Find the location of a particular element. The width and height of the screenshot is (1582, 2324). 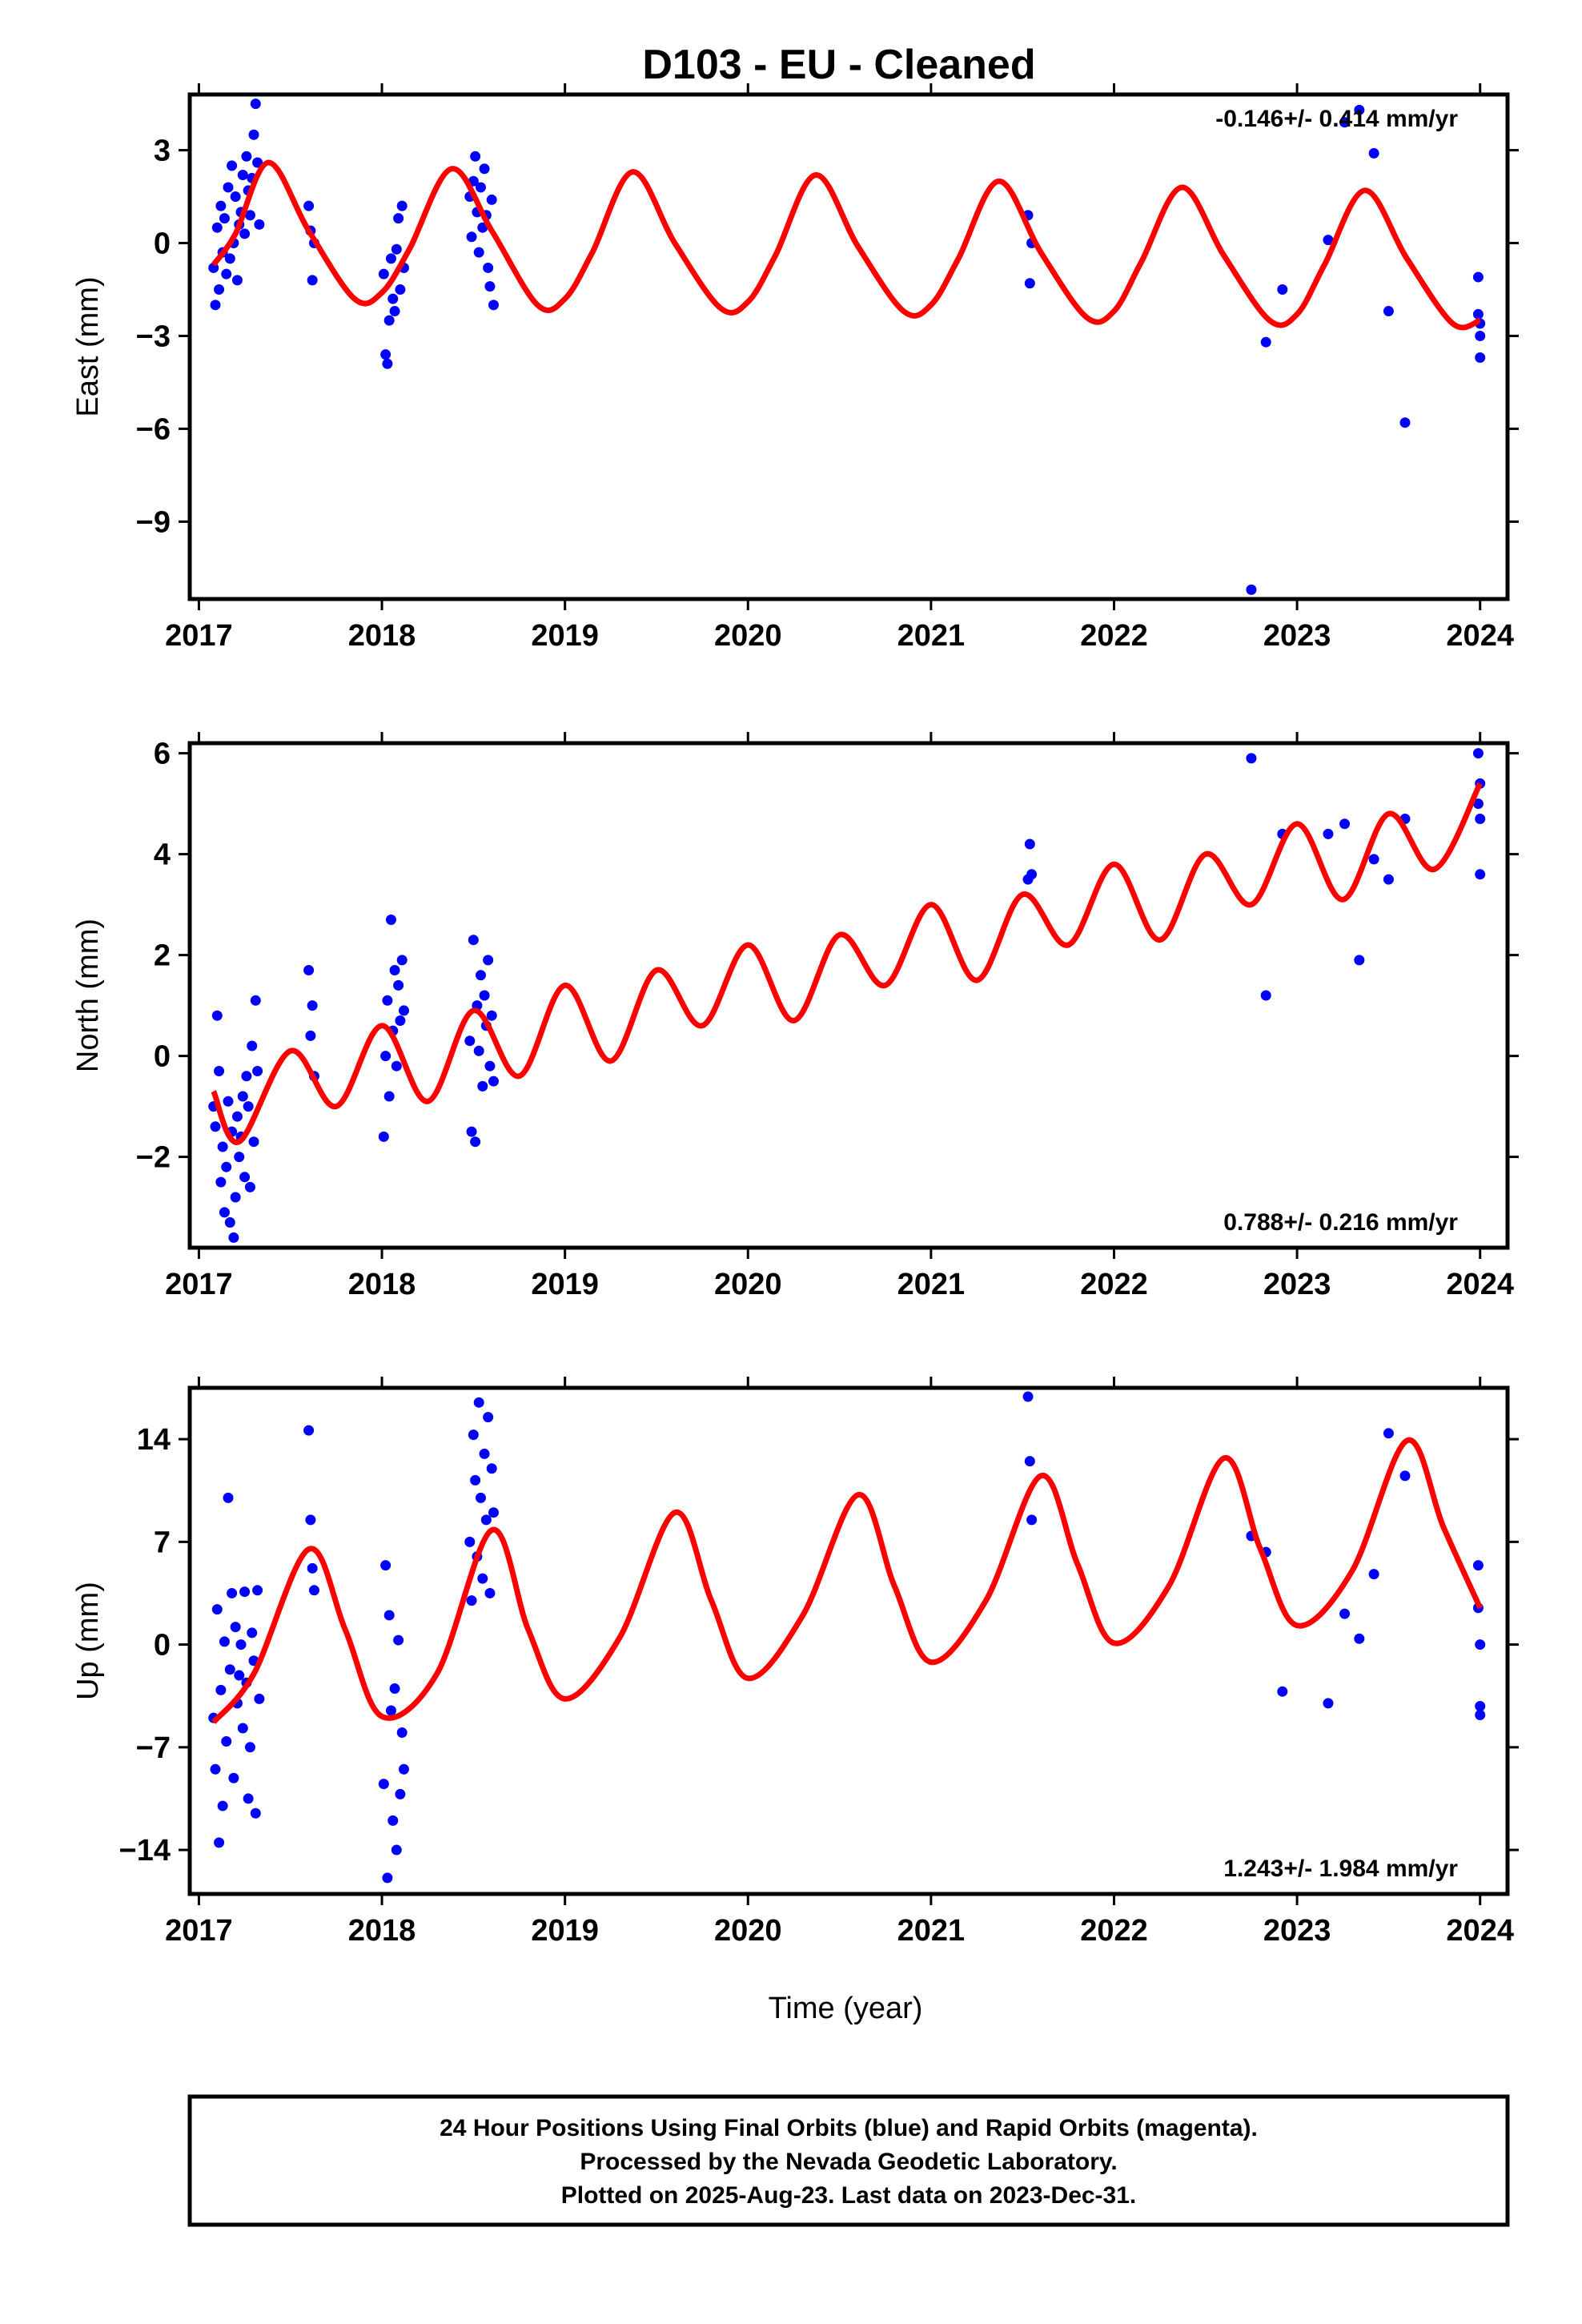

x-tick-label: 2020 is located at coordinates (748, 1284).